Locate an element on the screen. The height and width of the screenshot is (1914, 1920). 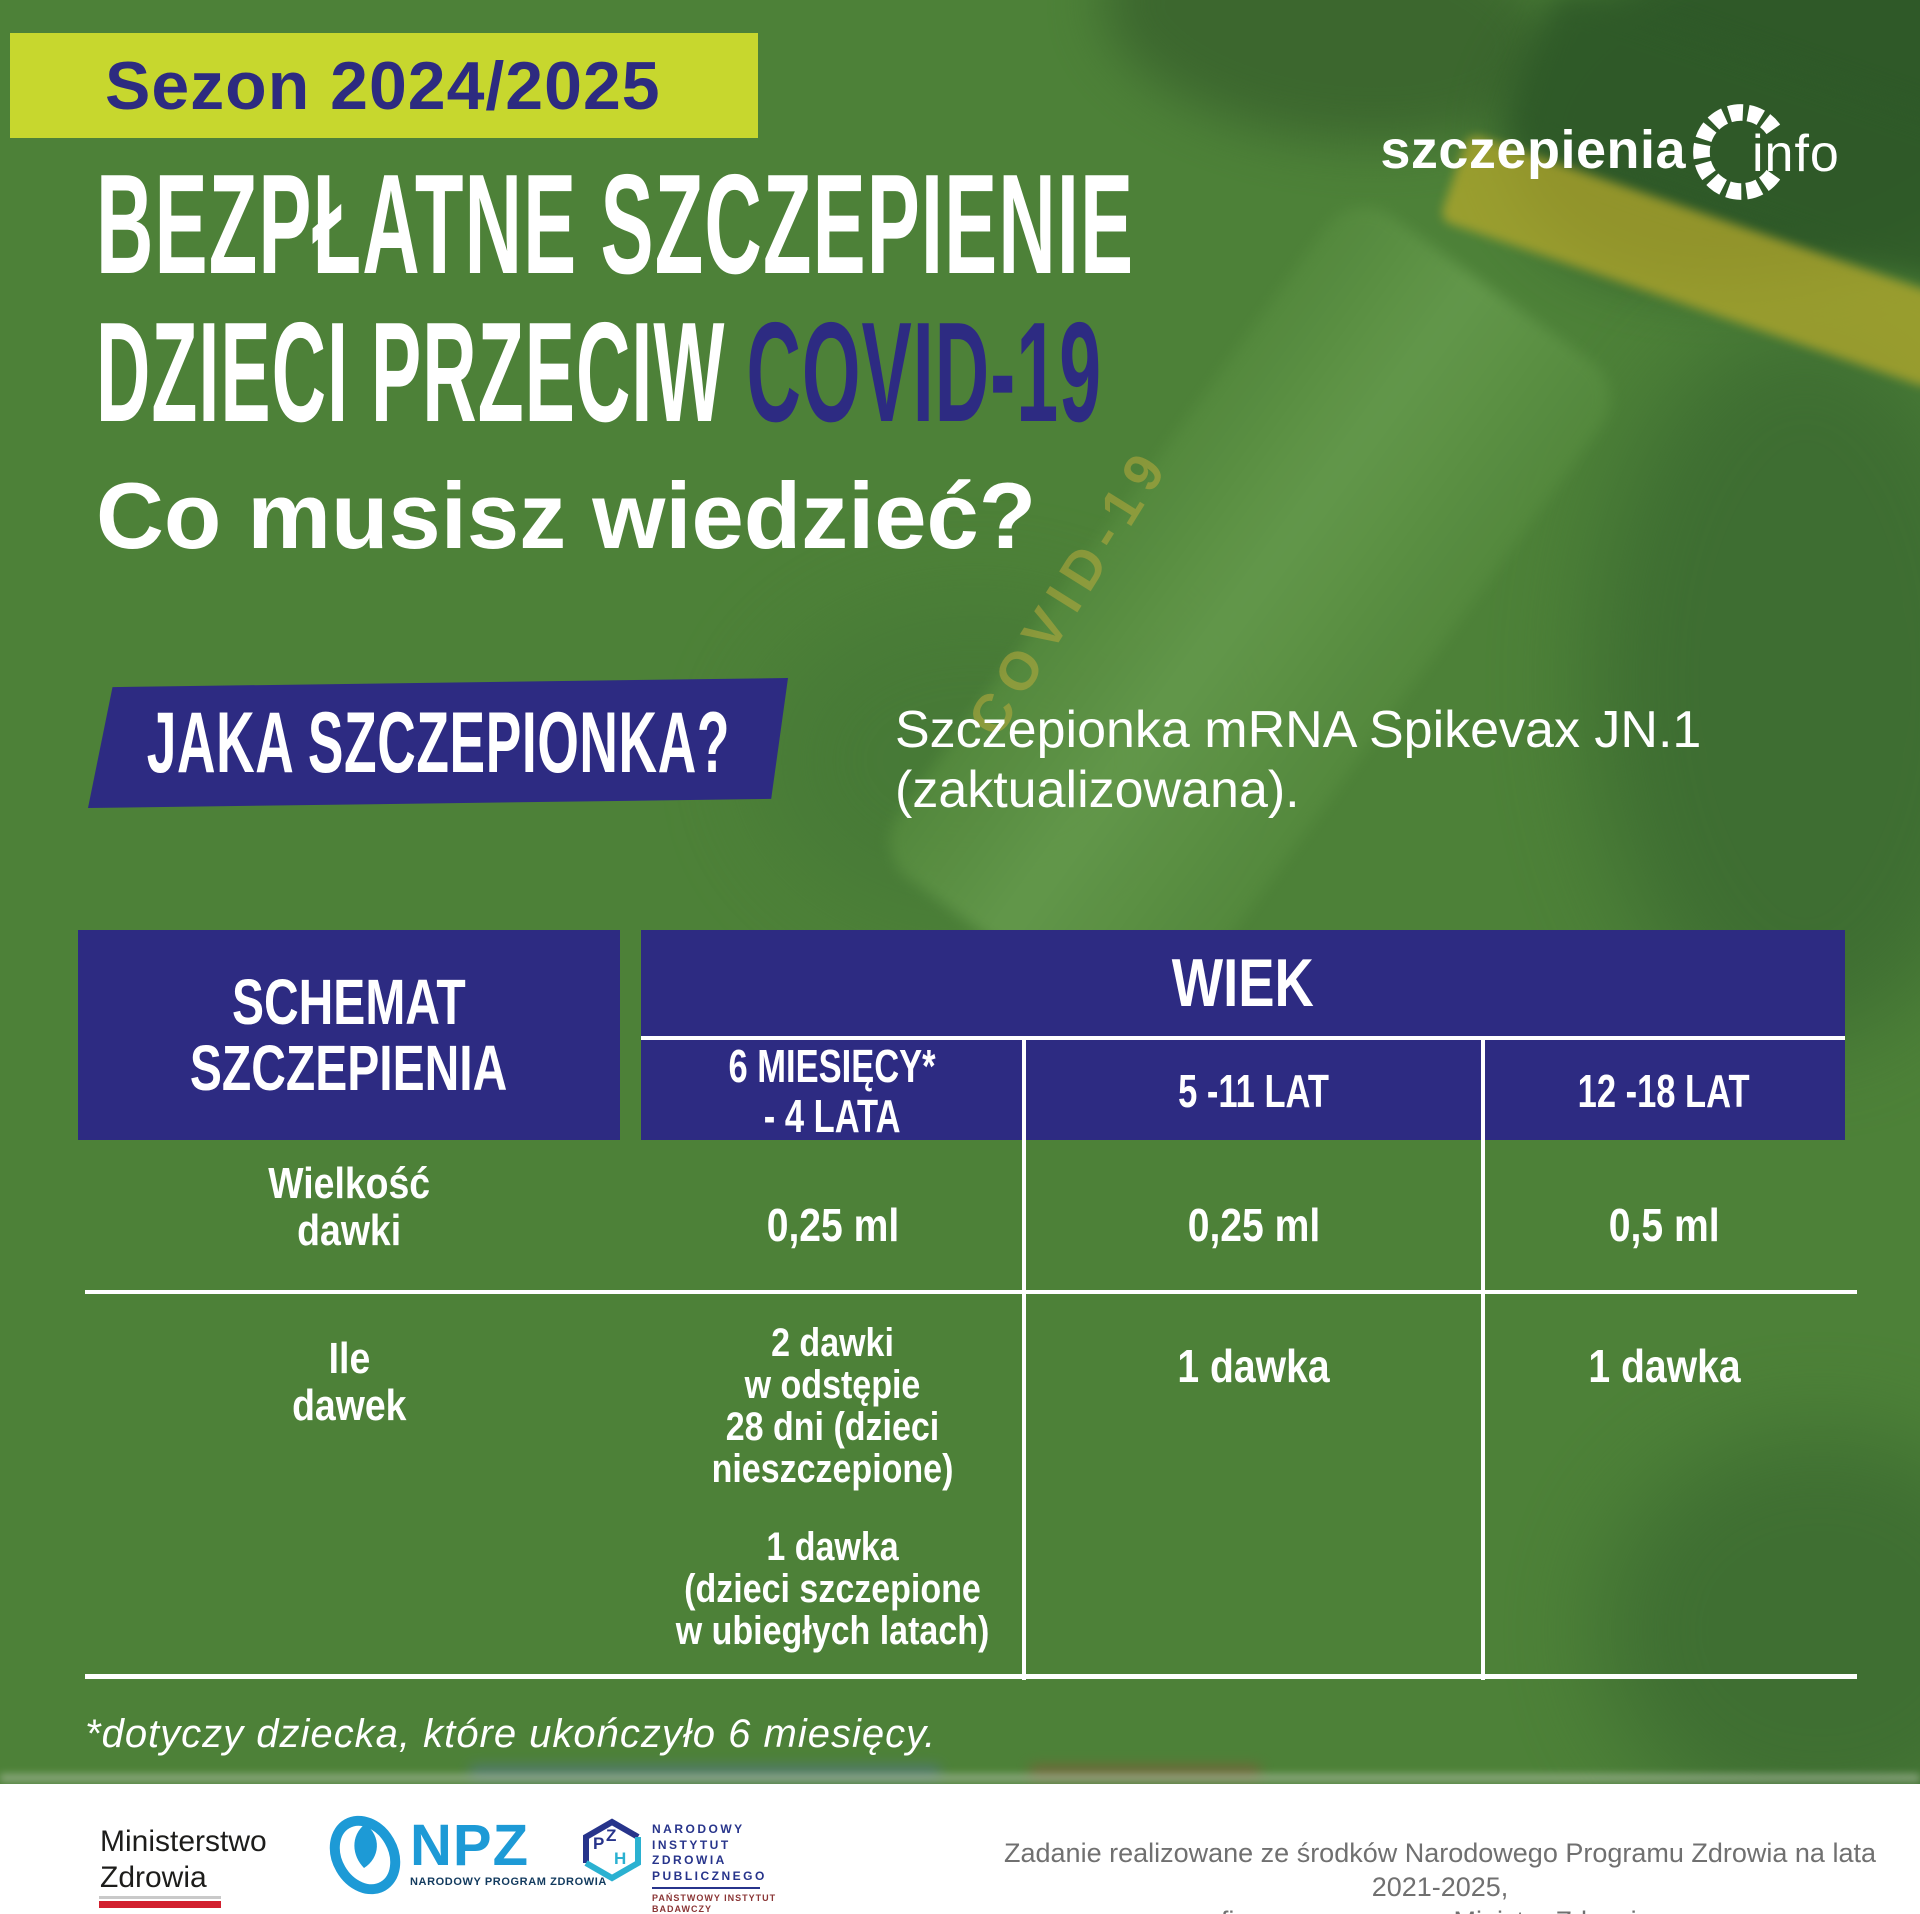
row-label-dose-size: Wielkość dawki is located at coordinates (349, 1207).